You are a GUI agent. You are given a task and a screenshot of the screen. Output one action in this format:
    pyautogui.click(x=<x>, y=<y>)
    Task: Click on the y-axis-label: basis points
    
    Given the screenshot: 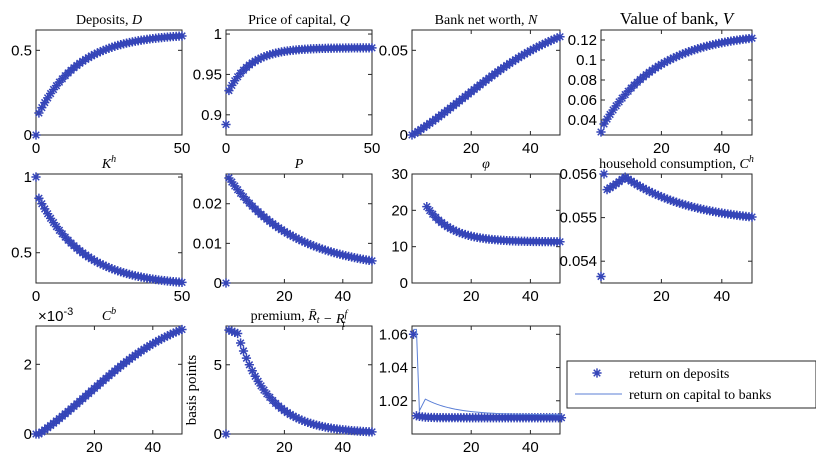 What is the action you would take?
    pyautogui.click(x=192, y=390)
    